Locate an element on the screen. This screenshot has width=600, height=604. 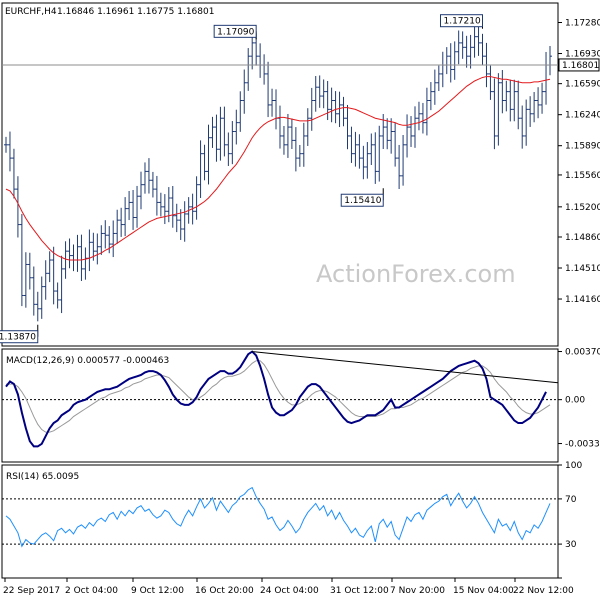
macd-line is located at coordinates (276, 399).